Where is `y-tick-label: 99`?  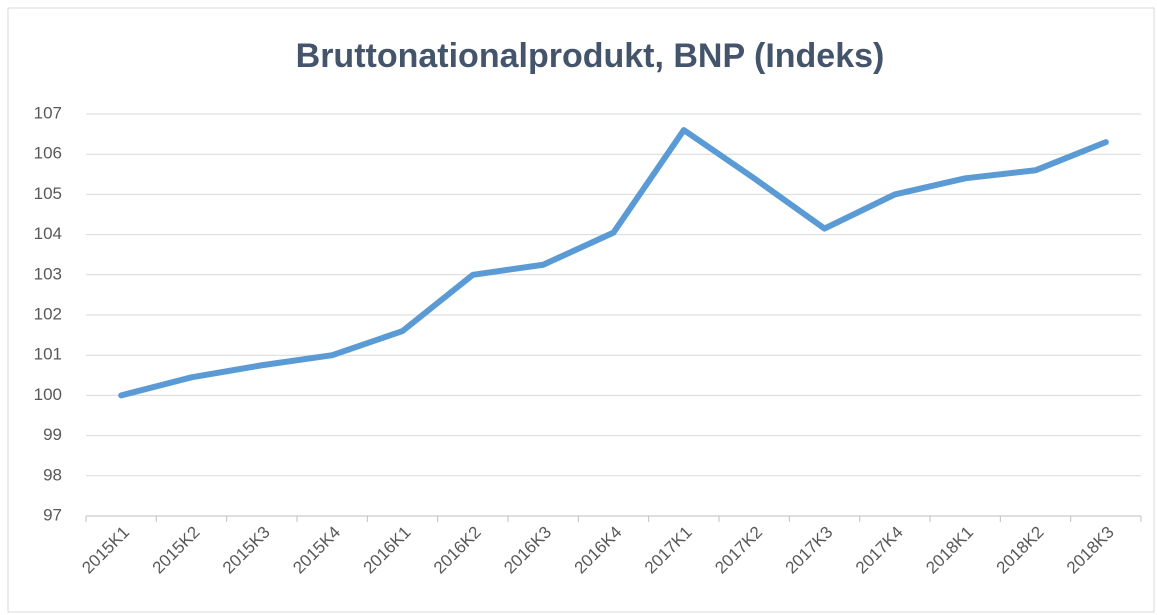
y-tick-label: 99 is located at coordinates (52, 434).